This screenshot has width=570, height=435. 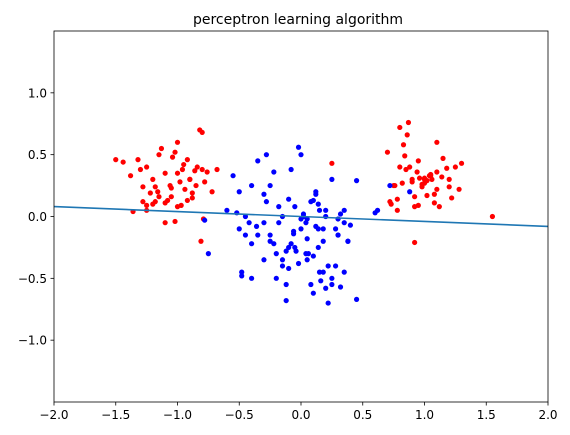 What do you see at coordinates (547, 415) in the screenshot?
I see `x-tick-label: 2.0` at bounding box center [547, 415].